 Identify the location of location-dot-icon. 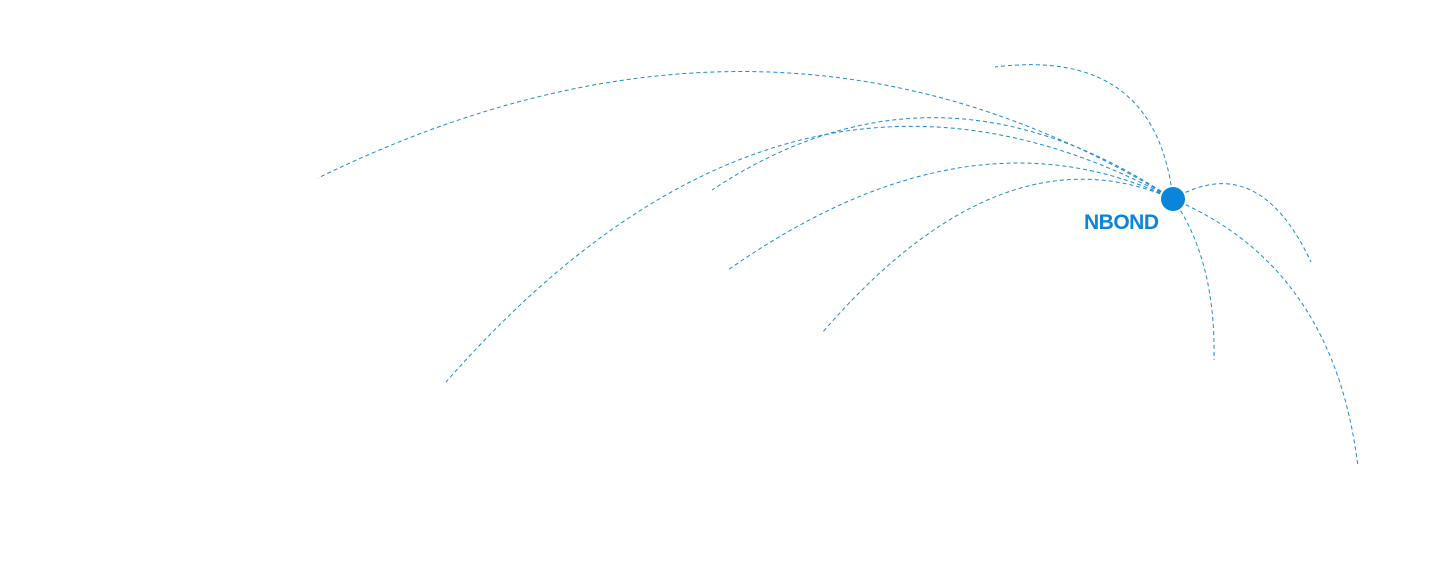
(1173, 199).